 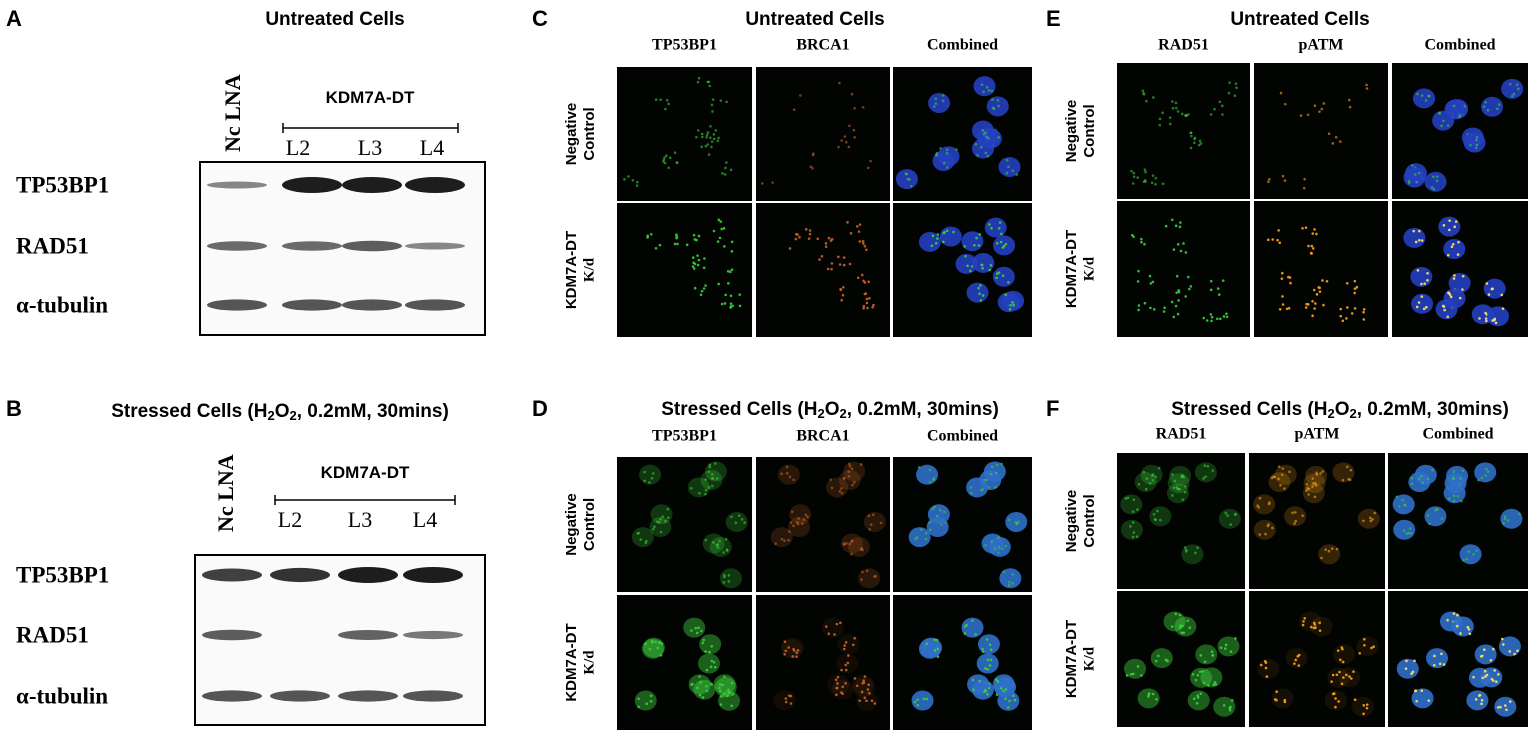 I want to click on lane-label: Nc LNA, so click(x=232, y=113).